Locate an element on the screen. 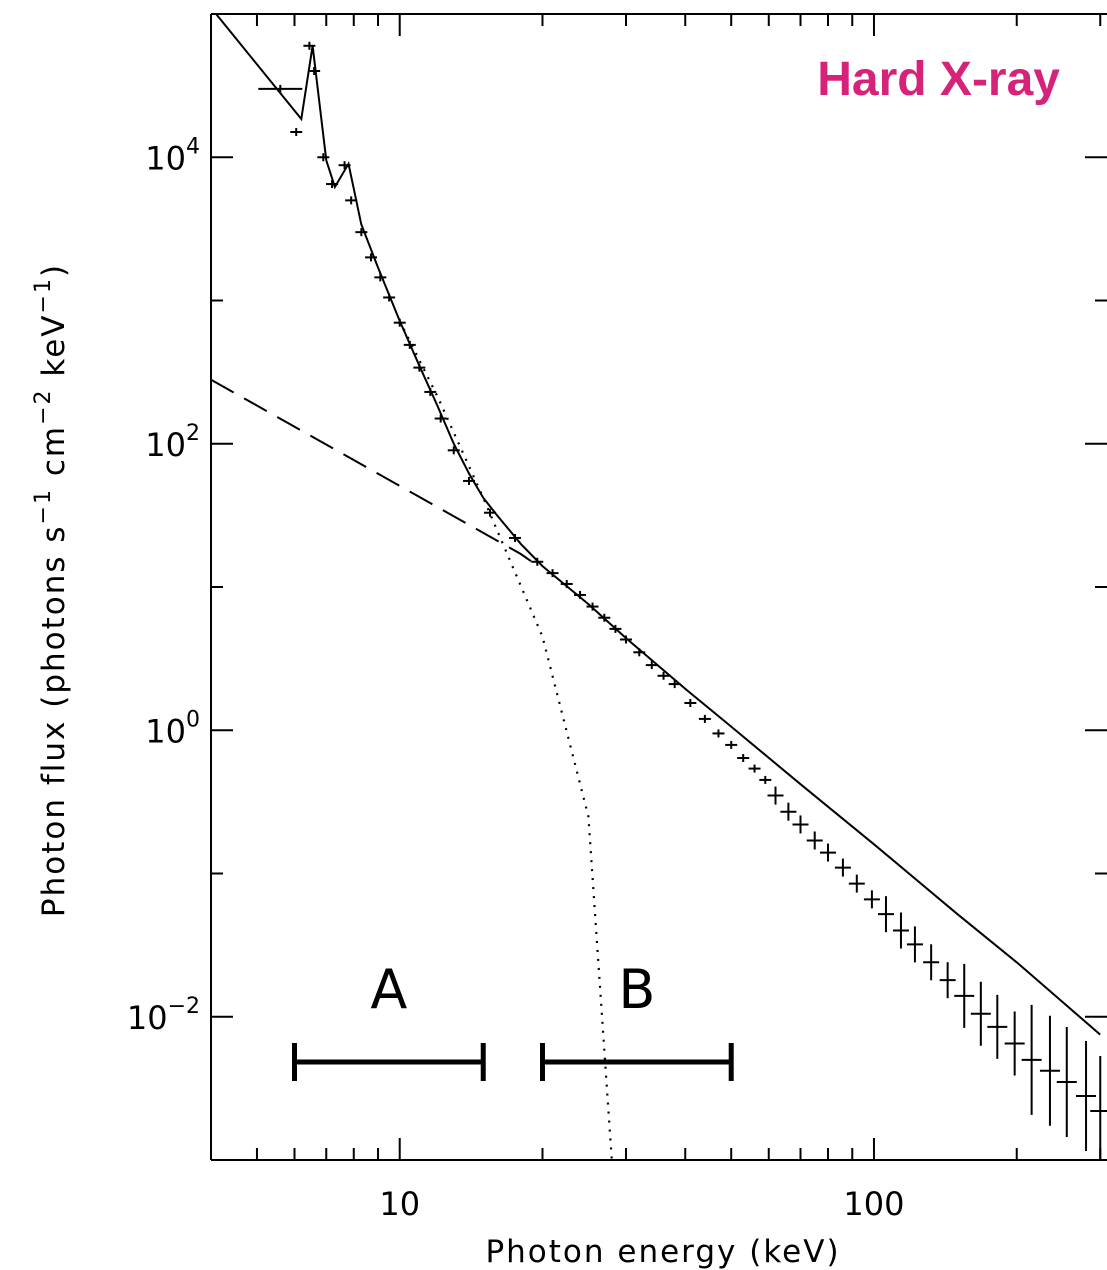 The width and height of the screenshot is (1107, 1270). y-axis-title: Photon flux (photons s−1 cm−2 keV−1) is located at coordinates (51, 590).